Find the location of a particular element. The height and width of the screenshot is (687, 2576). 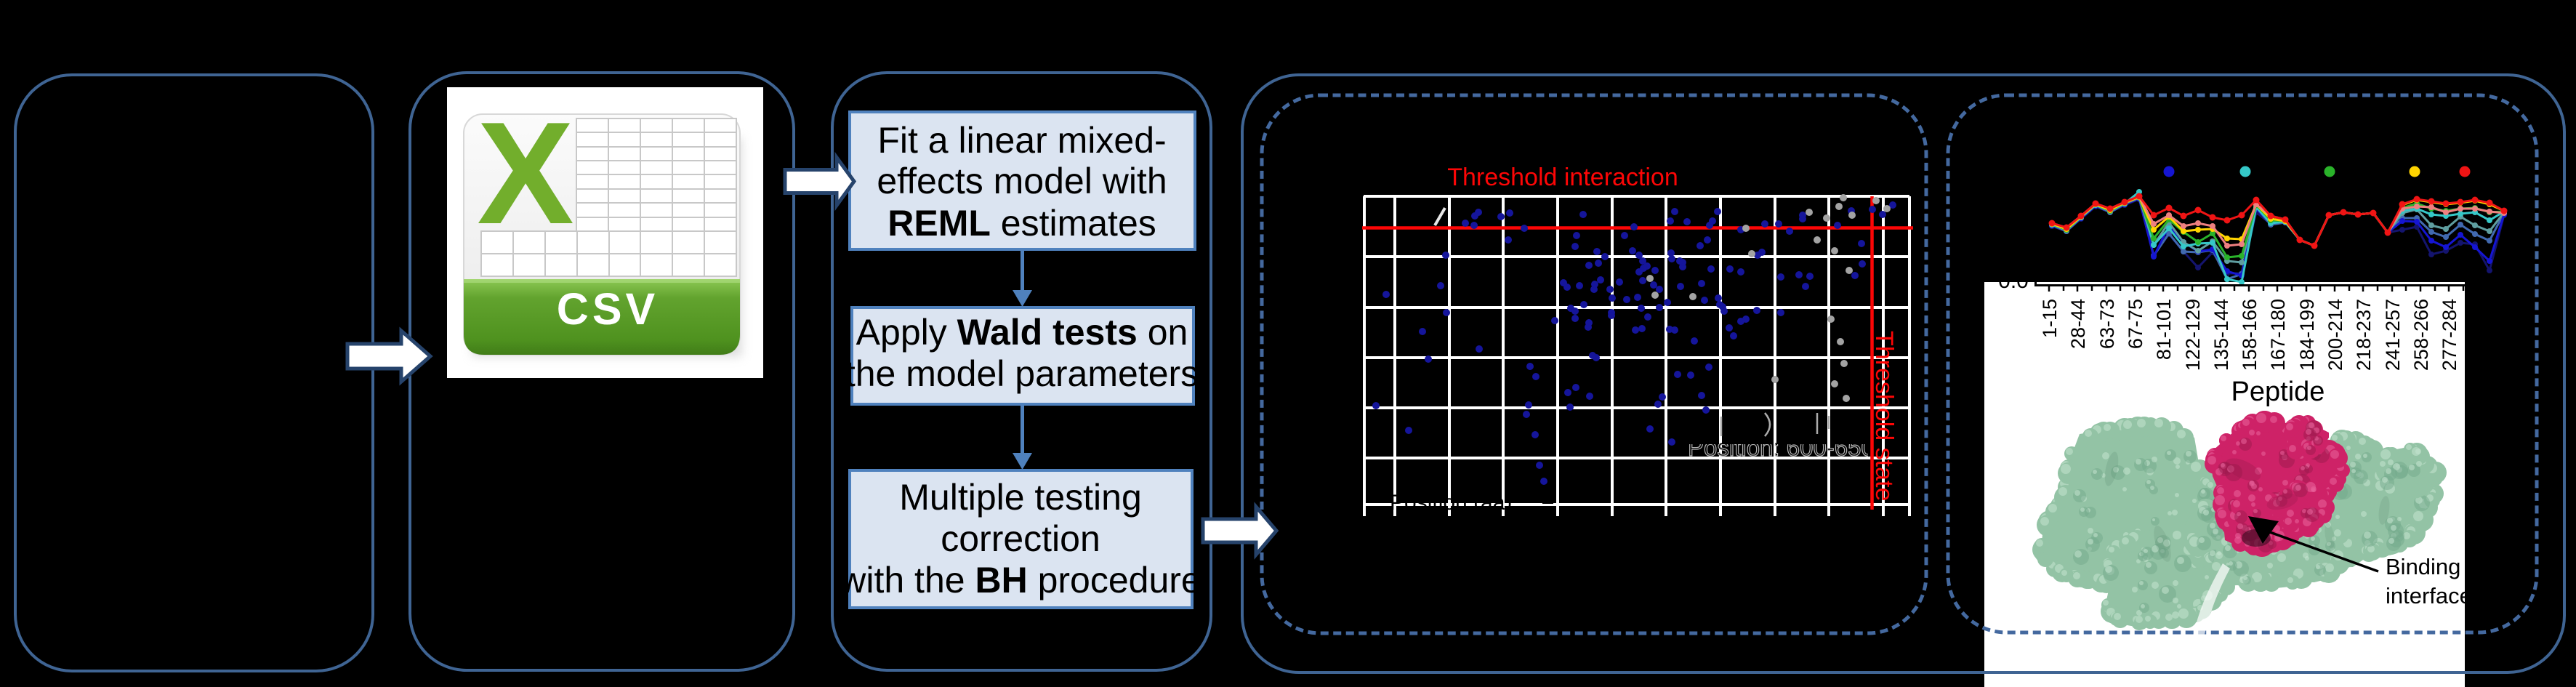

svg-text: Position: 600-650 is located at coordinates (1781, 447).